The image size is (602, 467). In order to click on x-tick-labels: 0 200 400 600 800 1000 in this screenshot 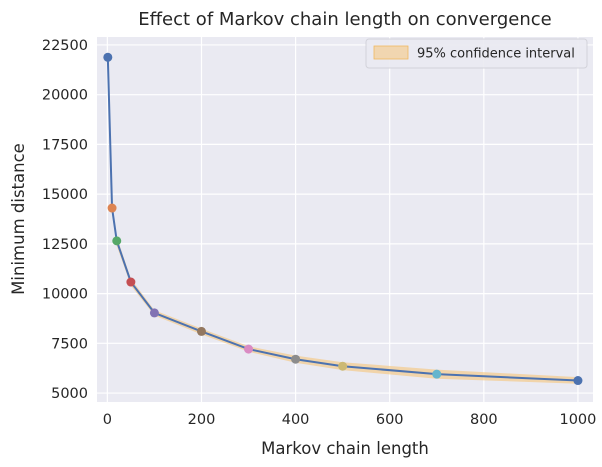, I will do `click(350, 420)`.